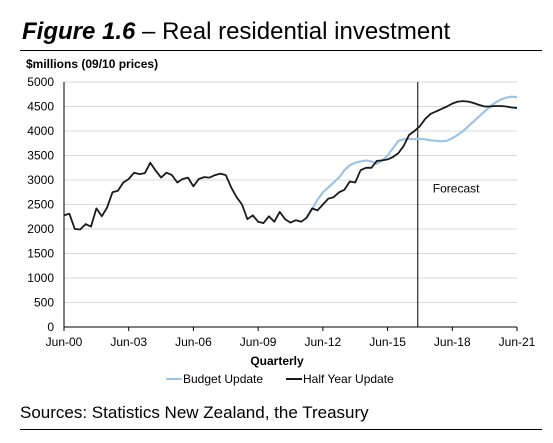 The image size is (553, 443). What do you see at coordinates (281, 429) in the screenshot?
I see `bottom-rule` at bounding box center [281, 429].